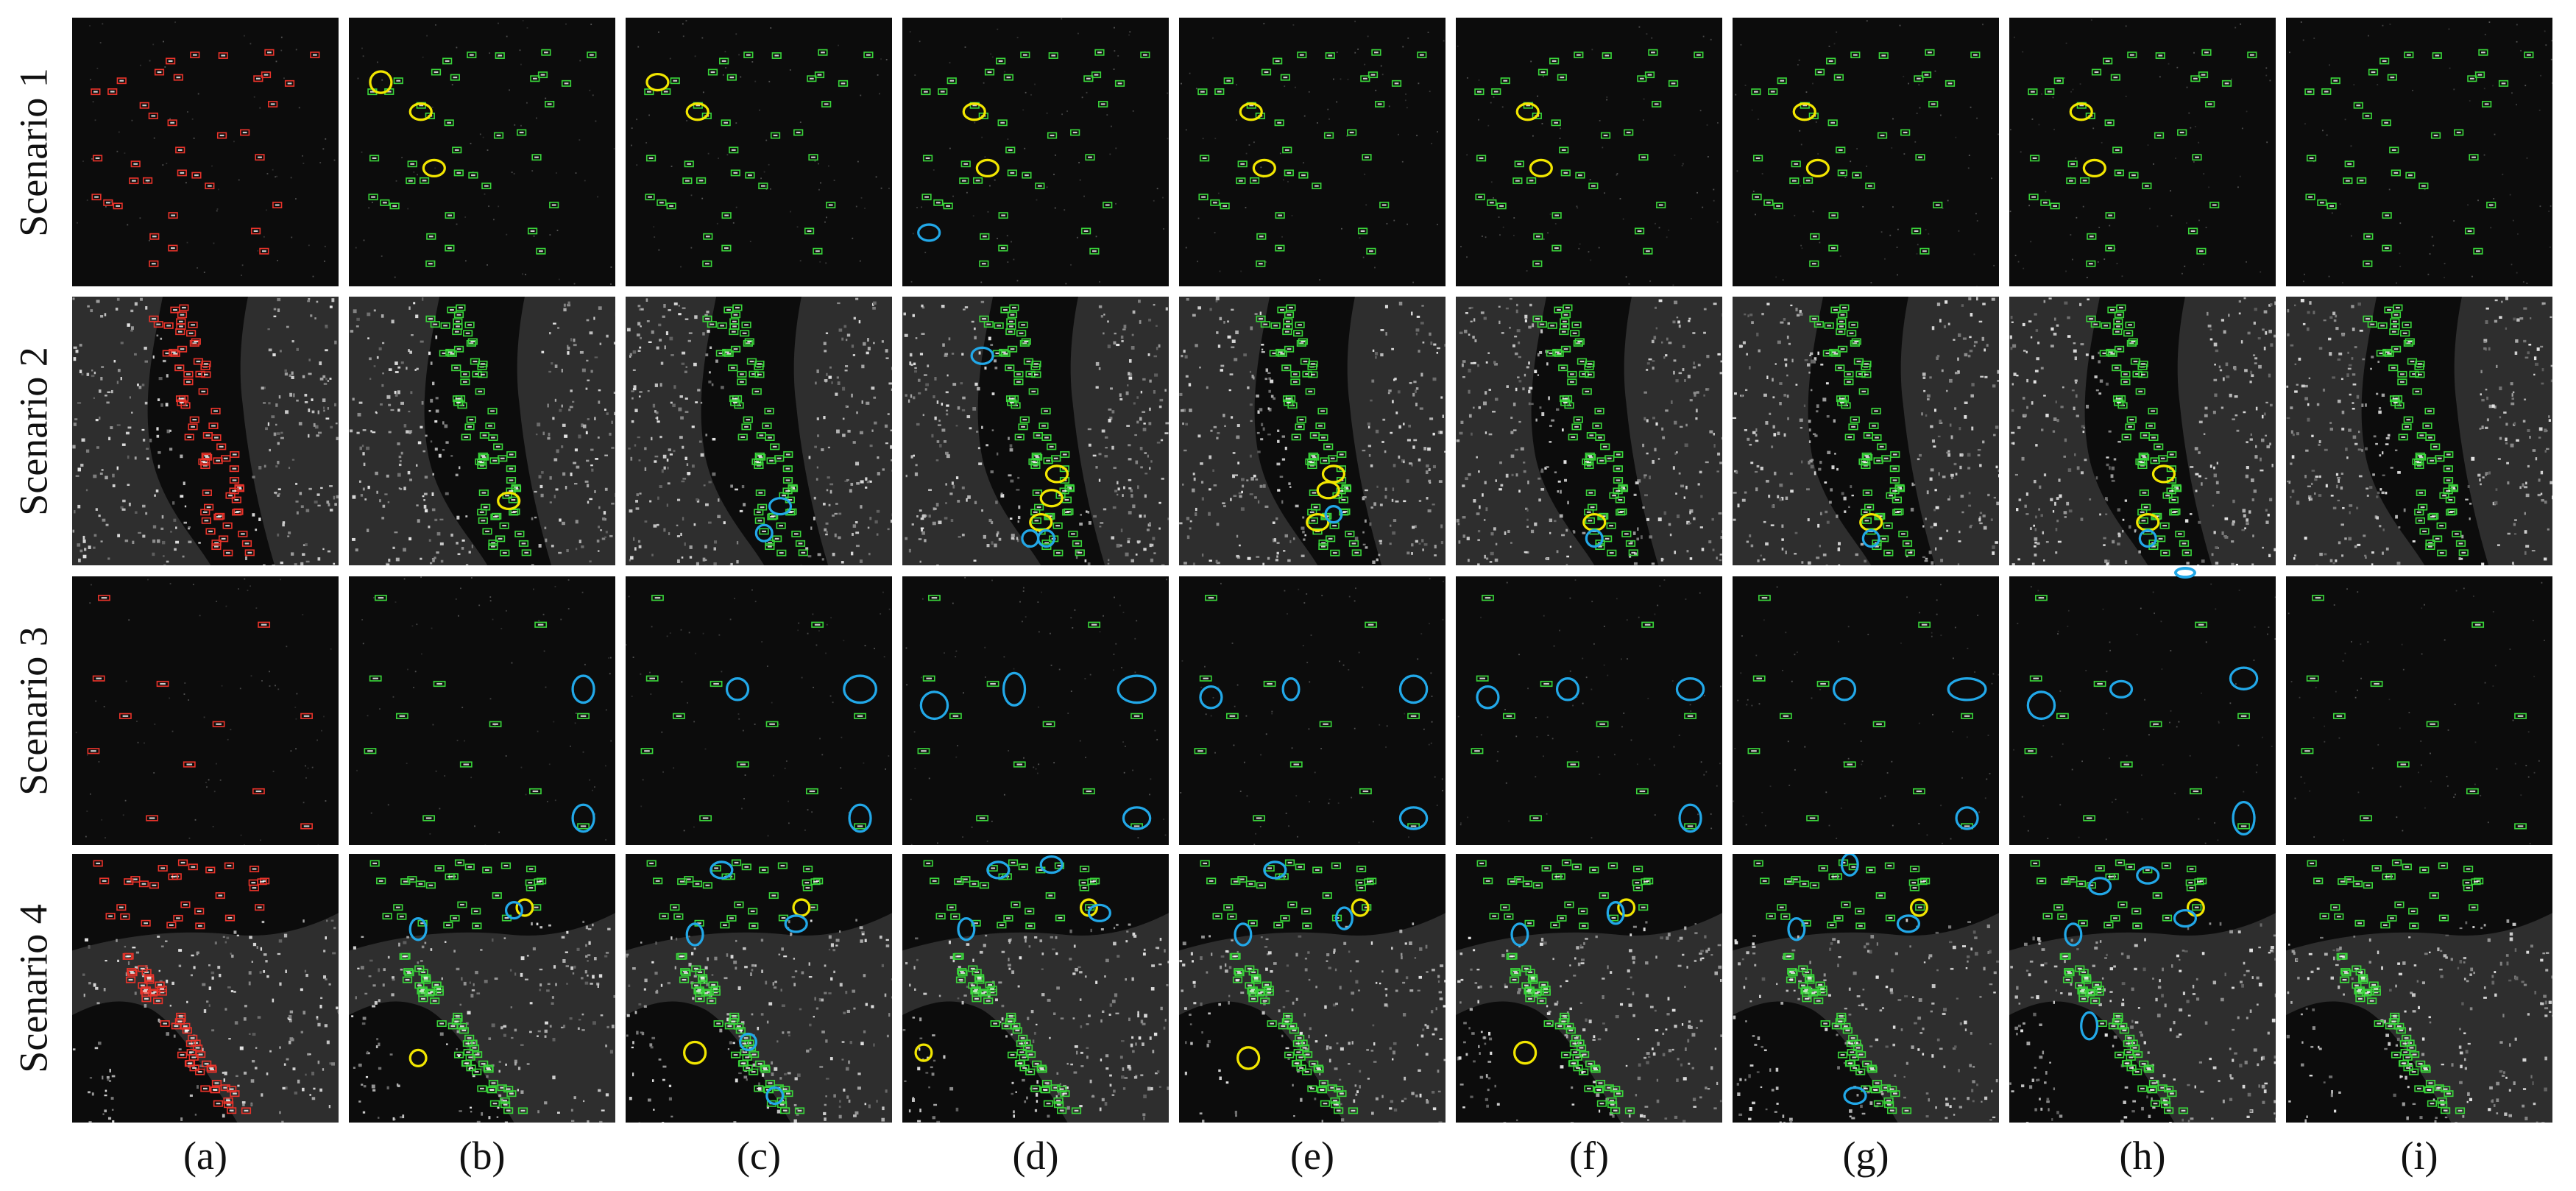  What do you see at coordinates (482, 988) in the screenshot?
I see `image-panel-scenario-4-col-b` at bounding box center [482, 988].